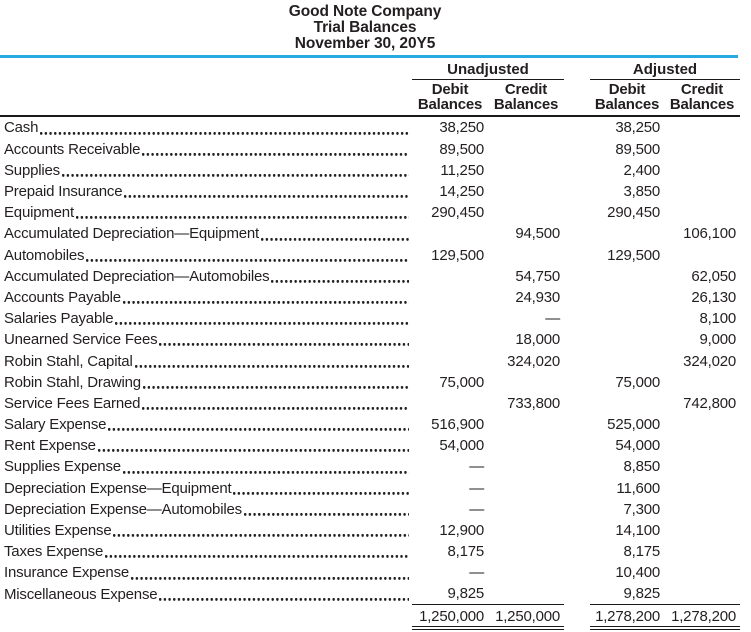 This screenshot has height=632, width=751. Describe the element at coordinates (488, 70) in the screenshot. I see `unadjusted-group-header: Unadjusted` at that location.